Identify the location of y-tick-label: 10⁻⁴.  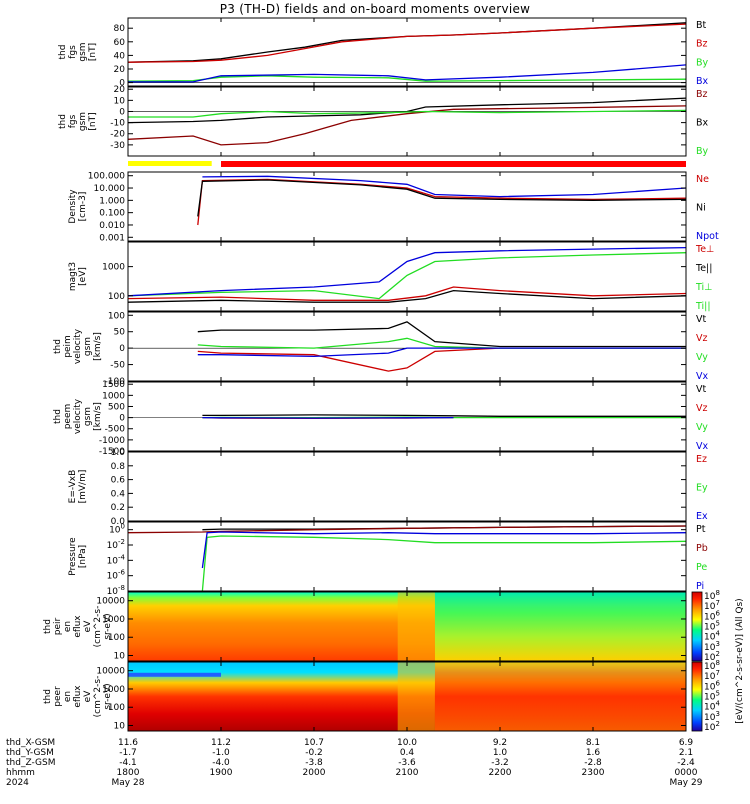
(116, 559).